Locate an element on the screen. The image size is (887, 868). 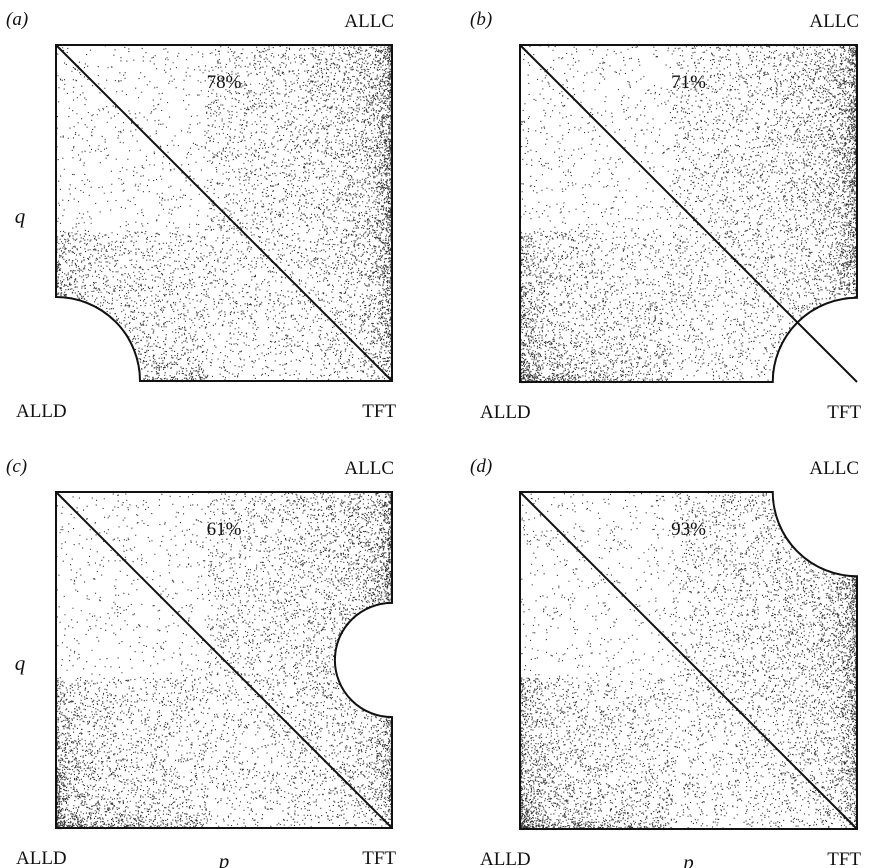
panel-label: (b) is located at coordinates (481, 19).